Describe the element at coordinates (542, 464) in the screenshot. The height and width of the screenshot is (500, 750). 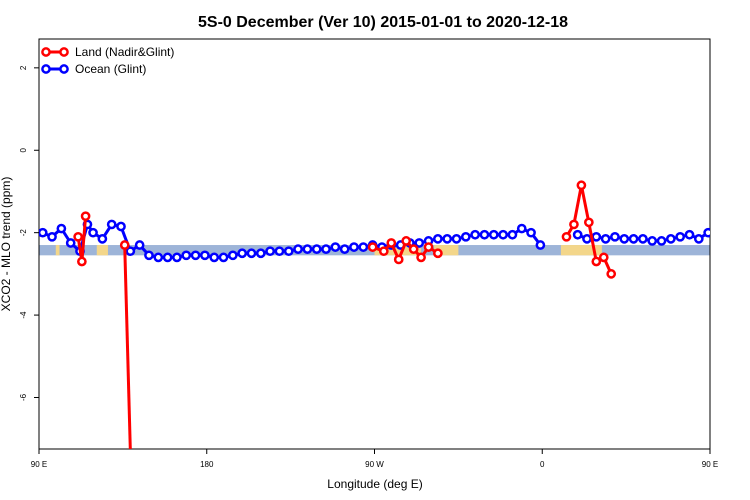
I see `x-tick-label: 0` at that location.